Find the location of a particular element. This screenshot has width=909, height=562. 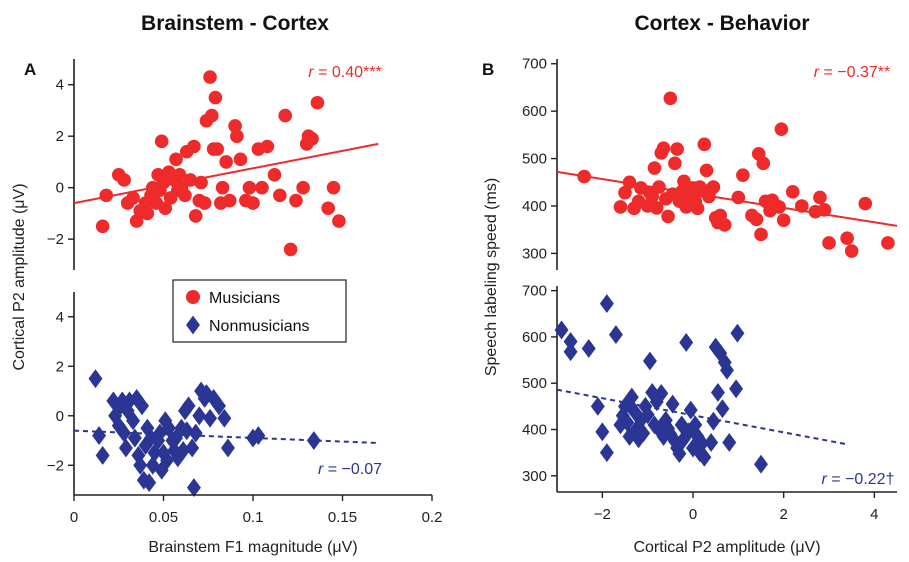

y-axis-label: Cortical P2 amplitude (μV) is located at coordinates (19, 276).